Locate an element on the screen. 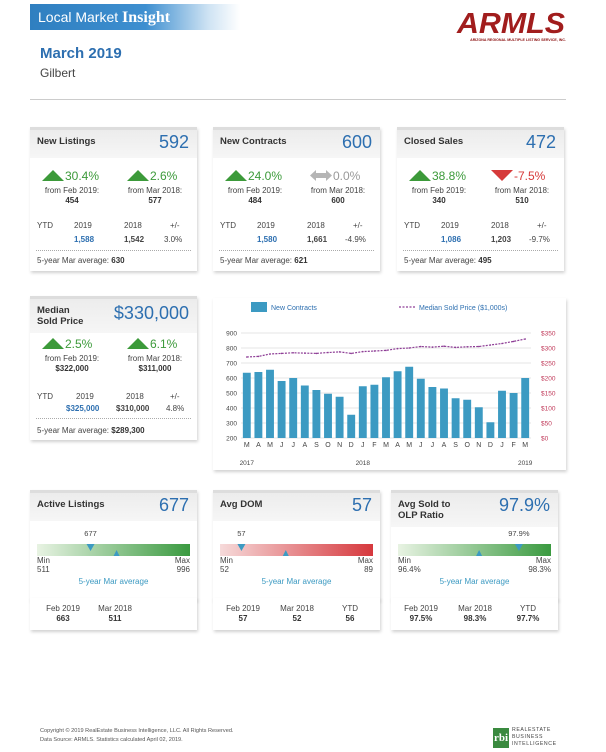  change-year-pct: 6.1% is located at coordinates (164, 344).